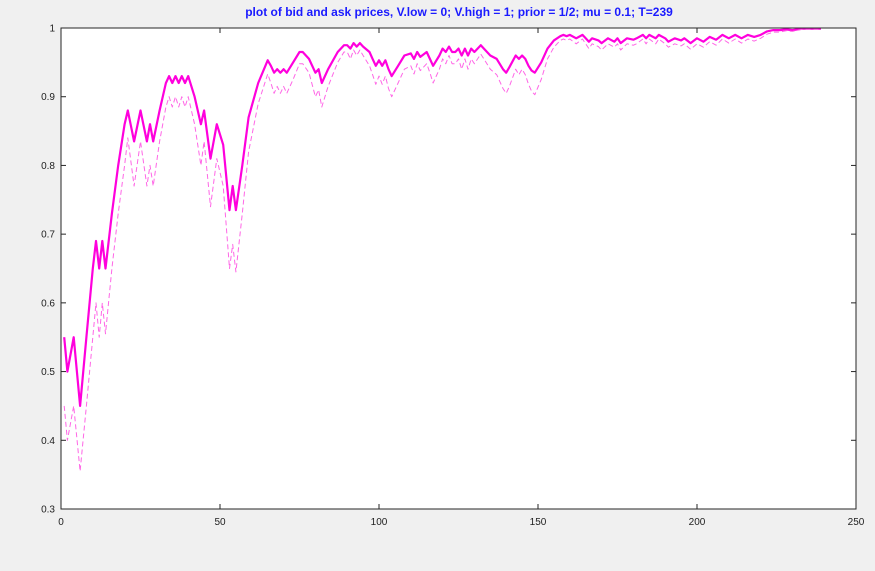 This screenshot has width=875, height=571. What do you see at coordinates (48, 235) in the screenshot?
I see `y-tick-label: 0.7` at bounding box center [48, 235].